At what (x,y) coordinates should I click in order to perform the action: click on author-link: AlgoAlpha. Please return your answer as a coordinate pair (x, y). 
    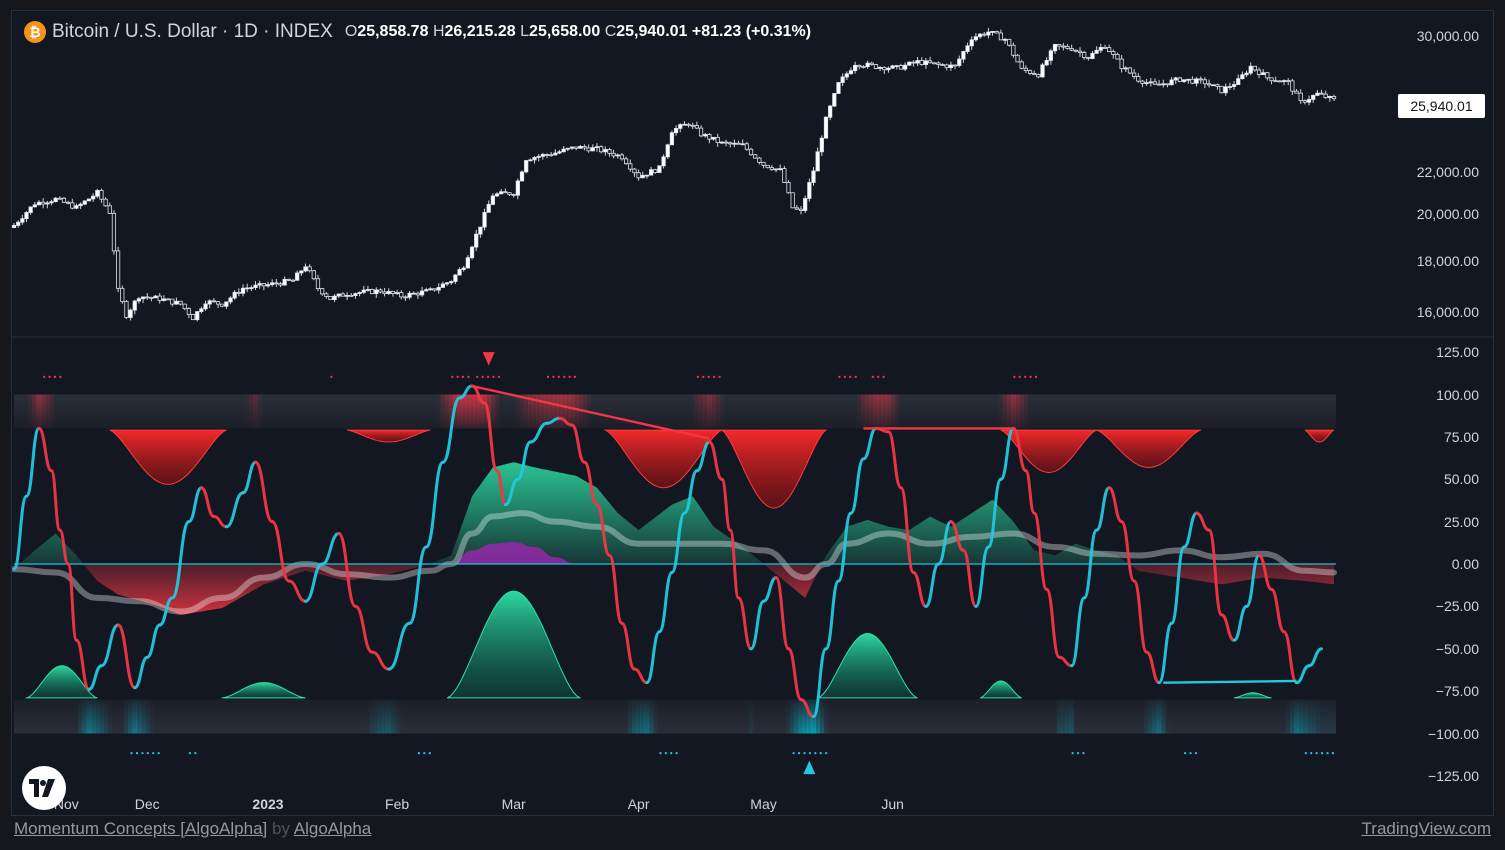
    Looking at the image, I should click on (332, 828).